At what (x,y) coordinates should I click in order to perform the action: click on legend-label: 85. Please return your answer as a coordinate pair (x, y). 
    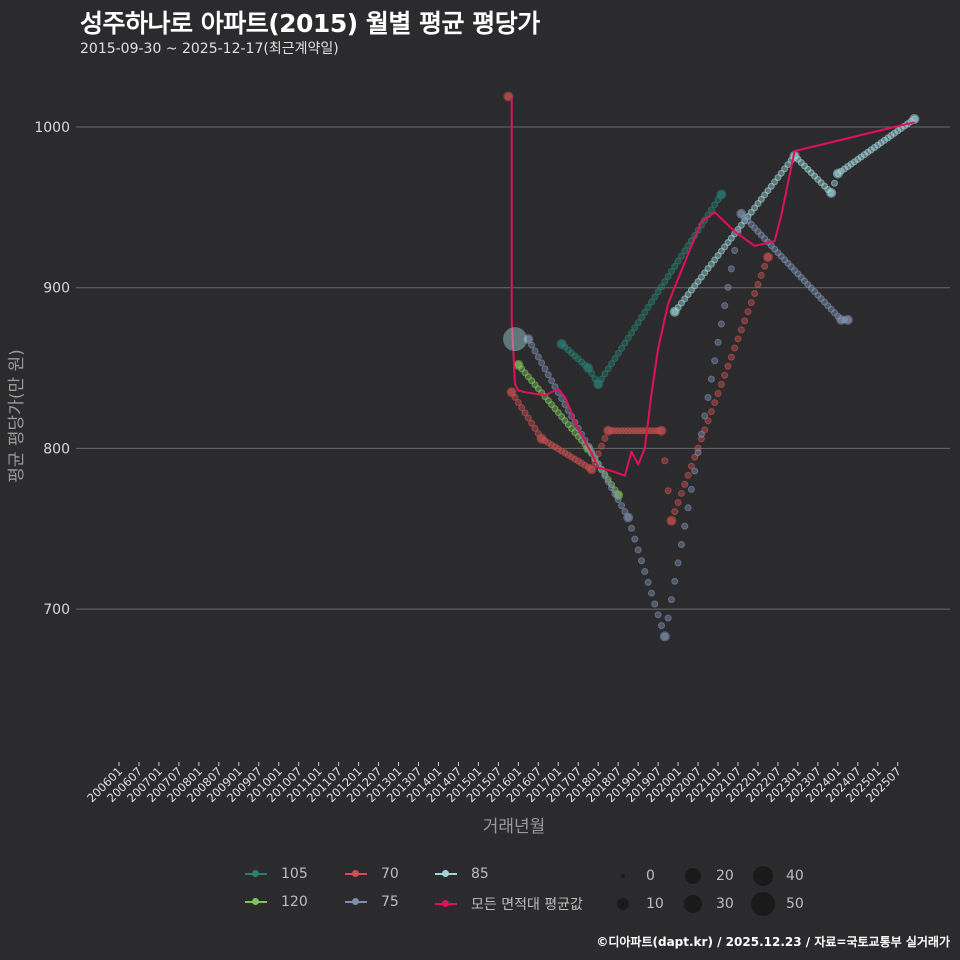
    Looking at the image, I should click on (480, 874).